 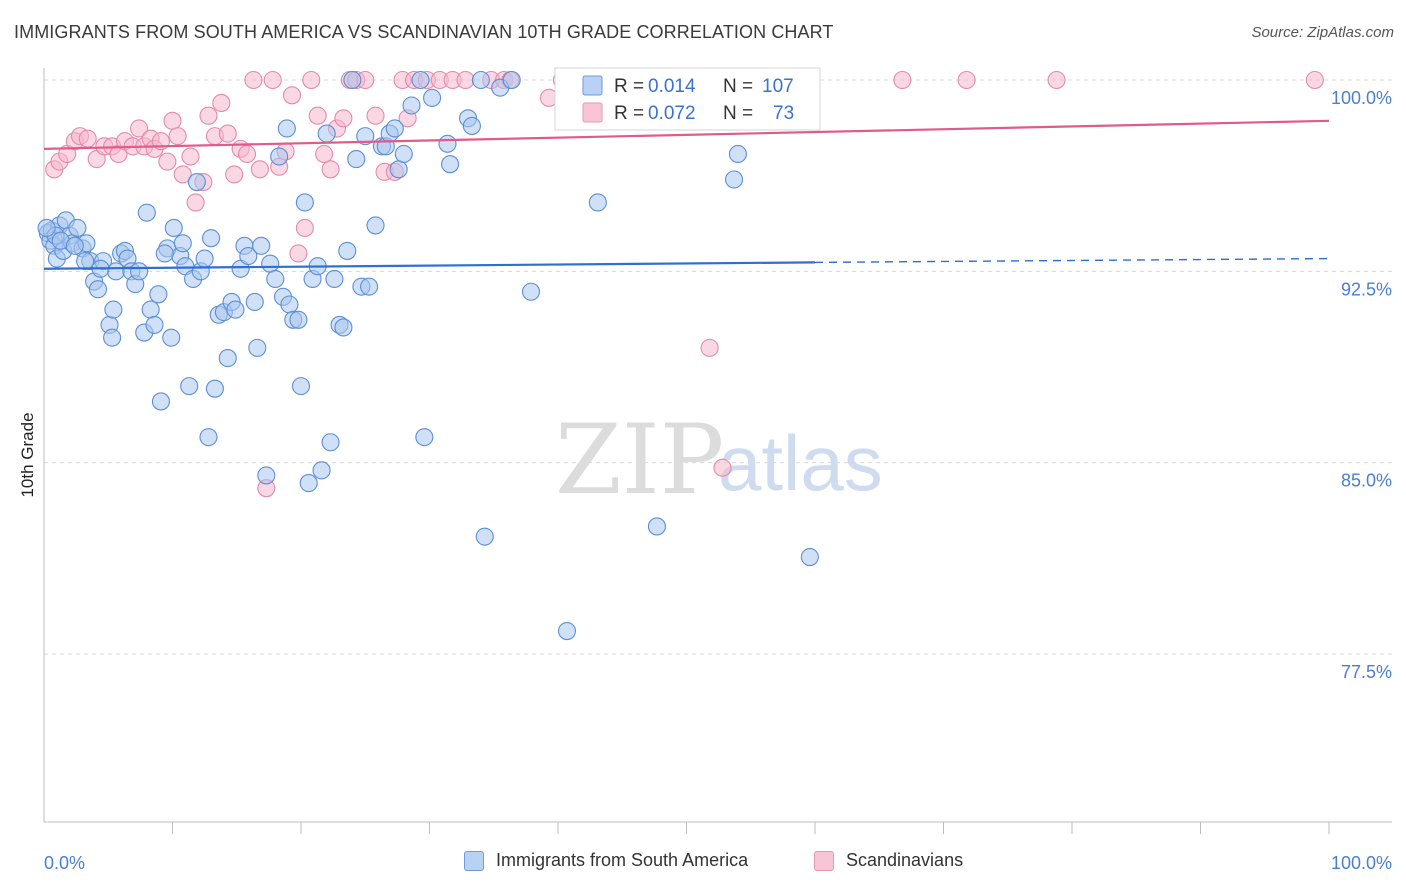 I want to click on legend-r-value-0: 0.014, so click(x=672, y=86).